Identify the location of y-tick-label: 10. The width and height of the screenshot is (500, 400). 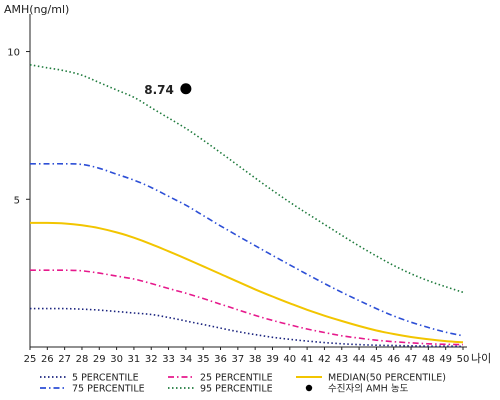
(13, 53).